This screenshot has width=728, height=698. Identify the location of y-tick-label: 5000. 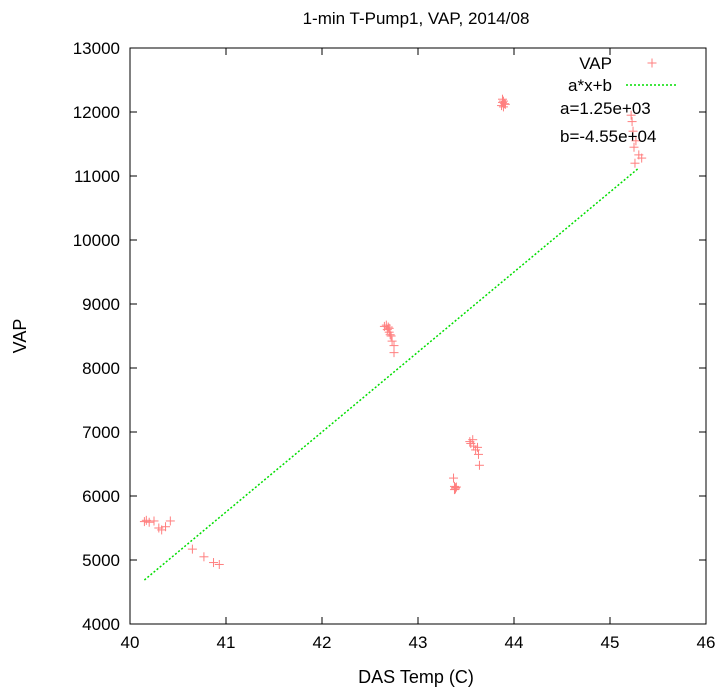
(101, 560).